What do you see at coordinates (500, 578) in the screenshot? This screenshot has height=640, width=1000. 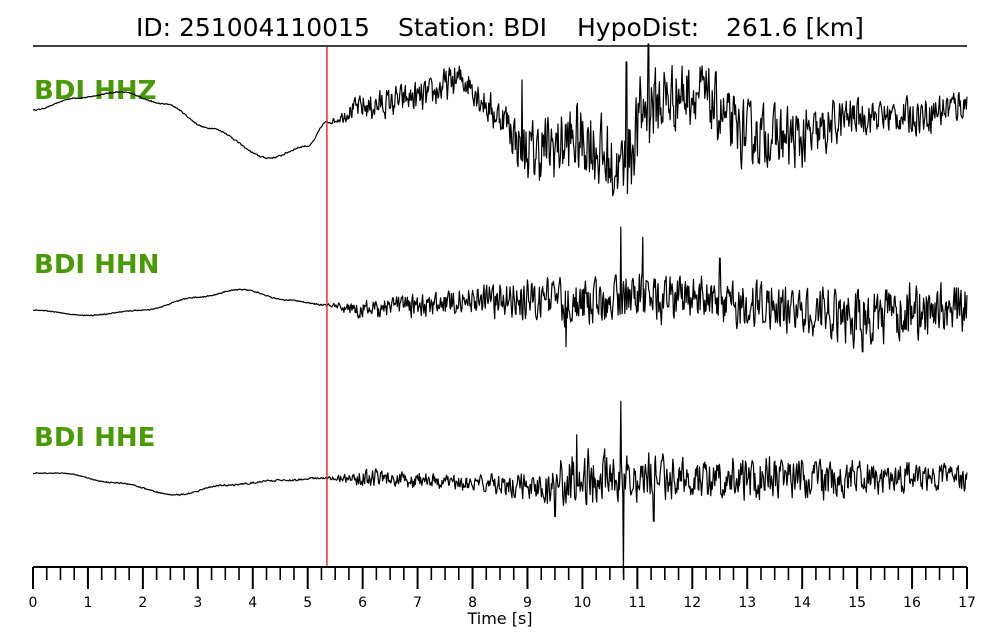 I see `x-axis-ticks` at bounding box center [500, 578].